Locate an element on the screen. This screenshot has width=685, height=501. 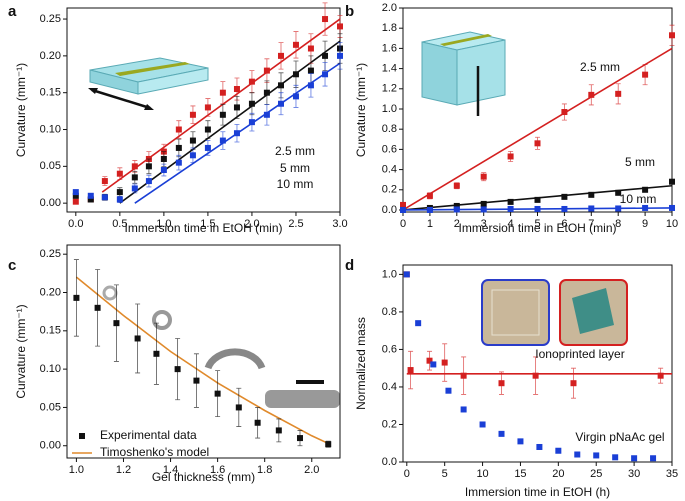
y-tick-label: 0.8 is located at coordinates (389, 129).